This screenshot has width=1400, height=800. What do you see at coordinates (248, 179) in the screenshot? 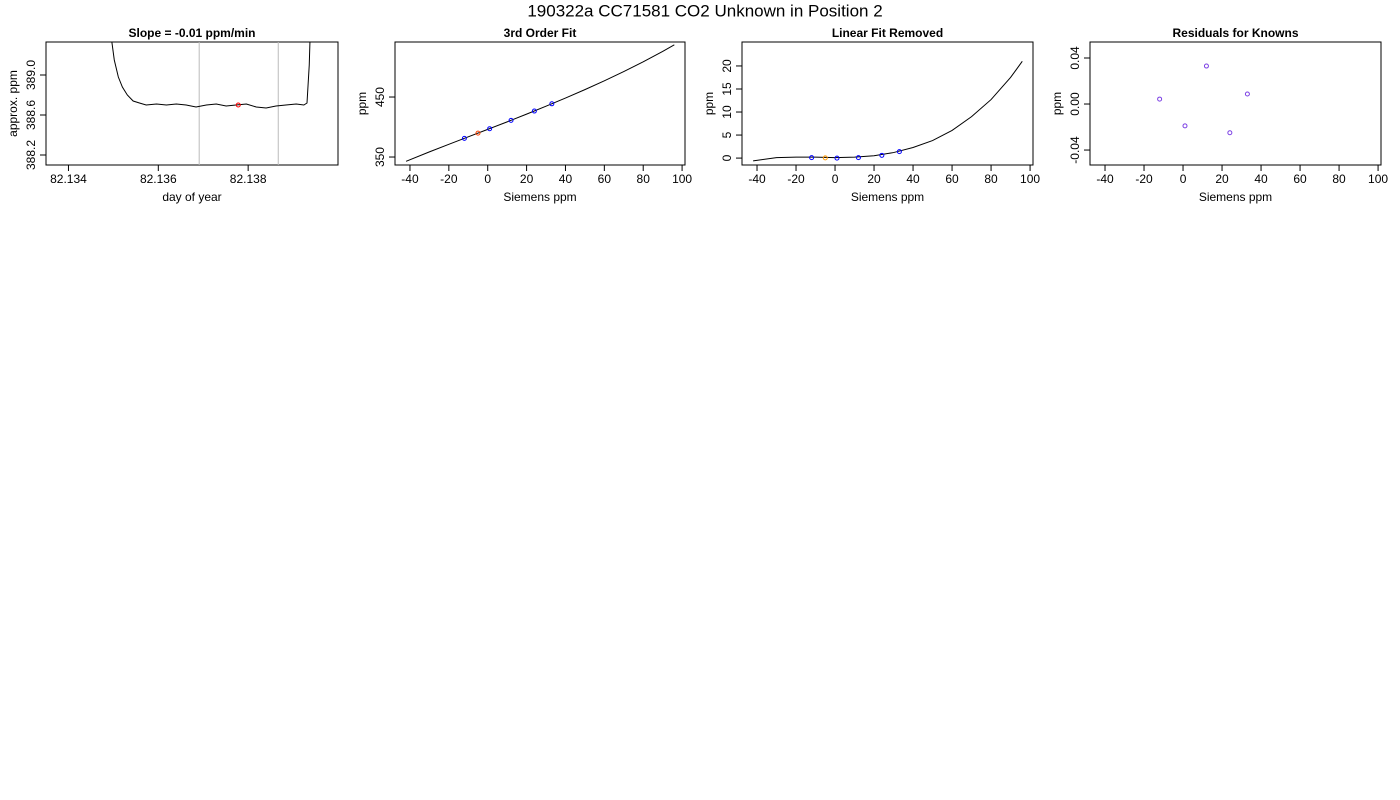
I see `x-tick-label: 82.138` at bounding box center [248, 179].